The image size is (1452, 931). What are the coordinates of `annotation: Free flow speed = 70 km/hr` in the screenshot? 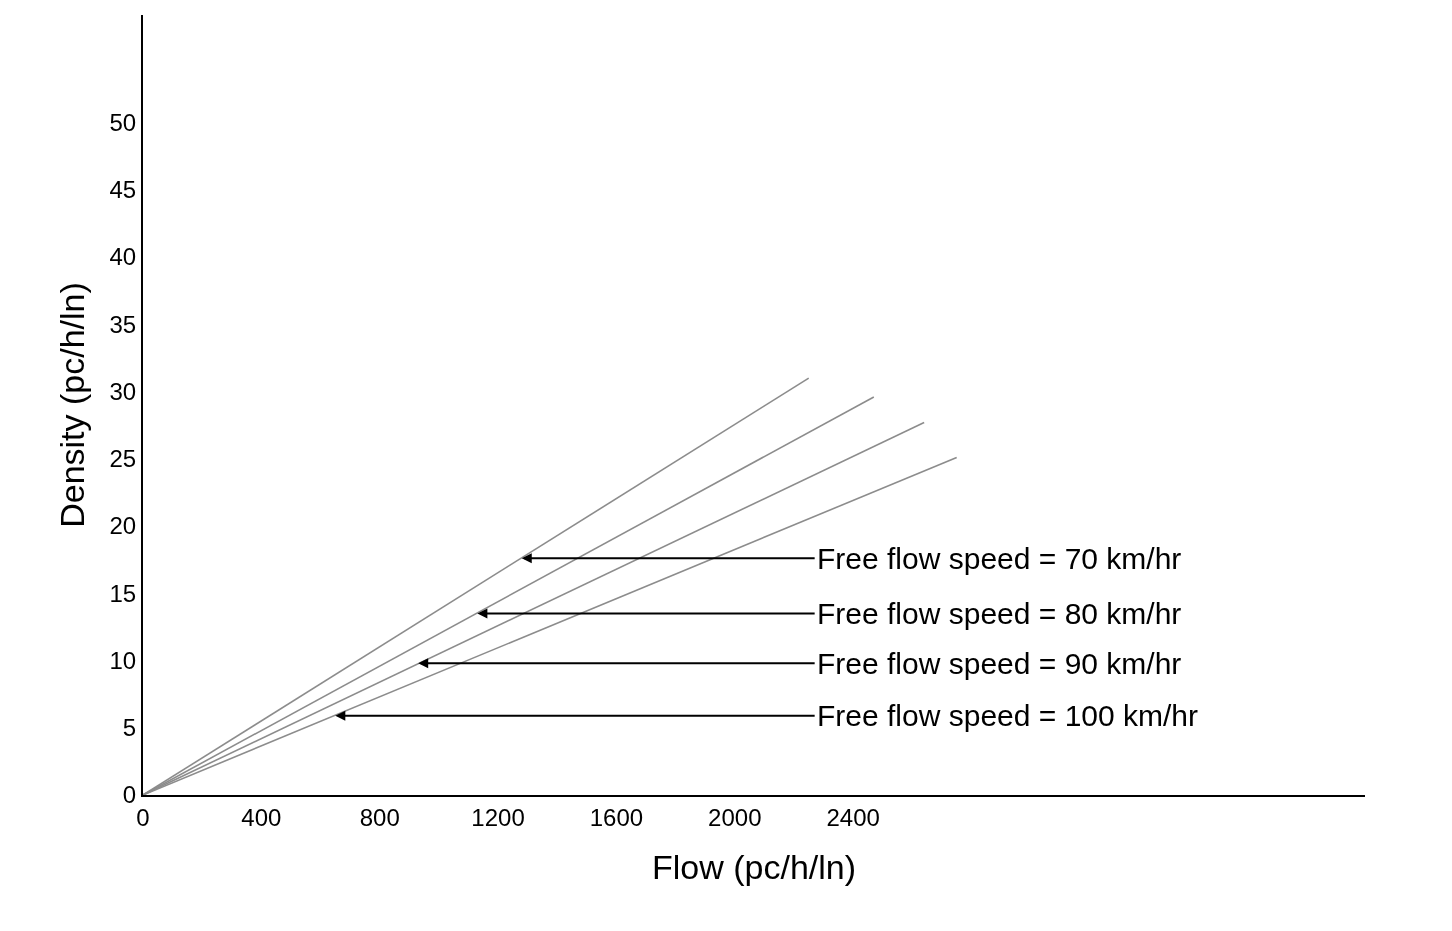 It's located at (999, 558).